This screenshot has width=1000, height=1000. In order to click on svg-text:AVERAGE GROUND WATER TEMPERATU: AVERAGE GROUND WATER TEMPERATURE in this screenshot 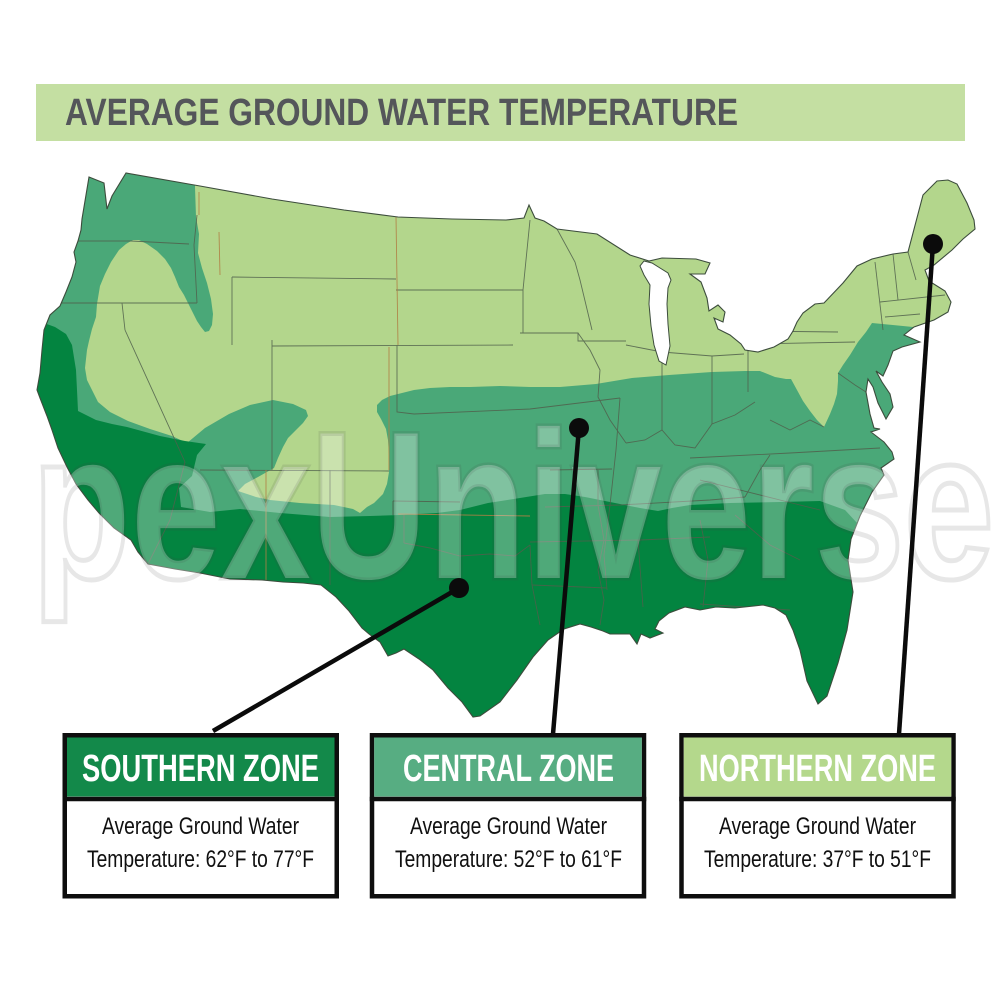, I will do `click(401, 113)`.